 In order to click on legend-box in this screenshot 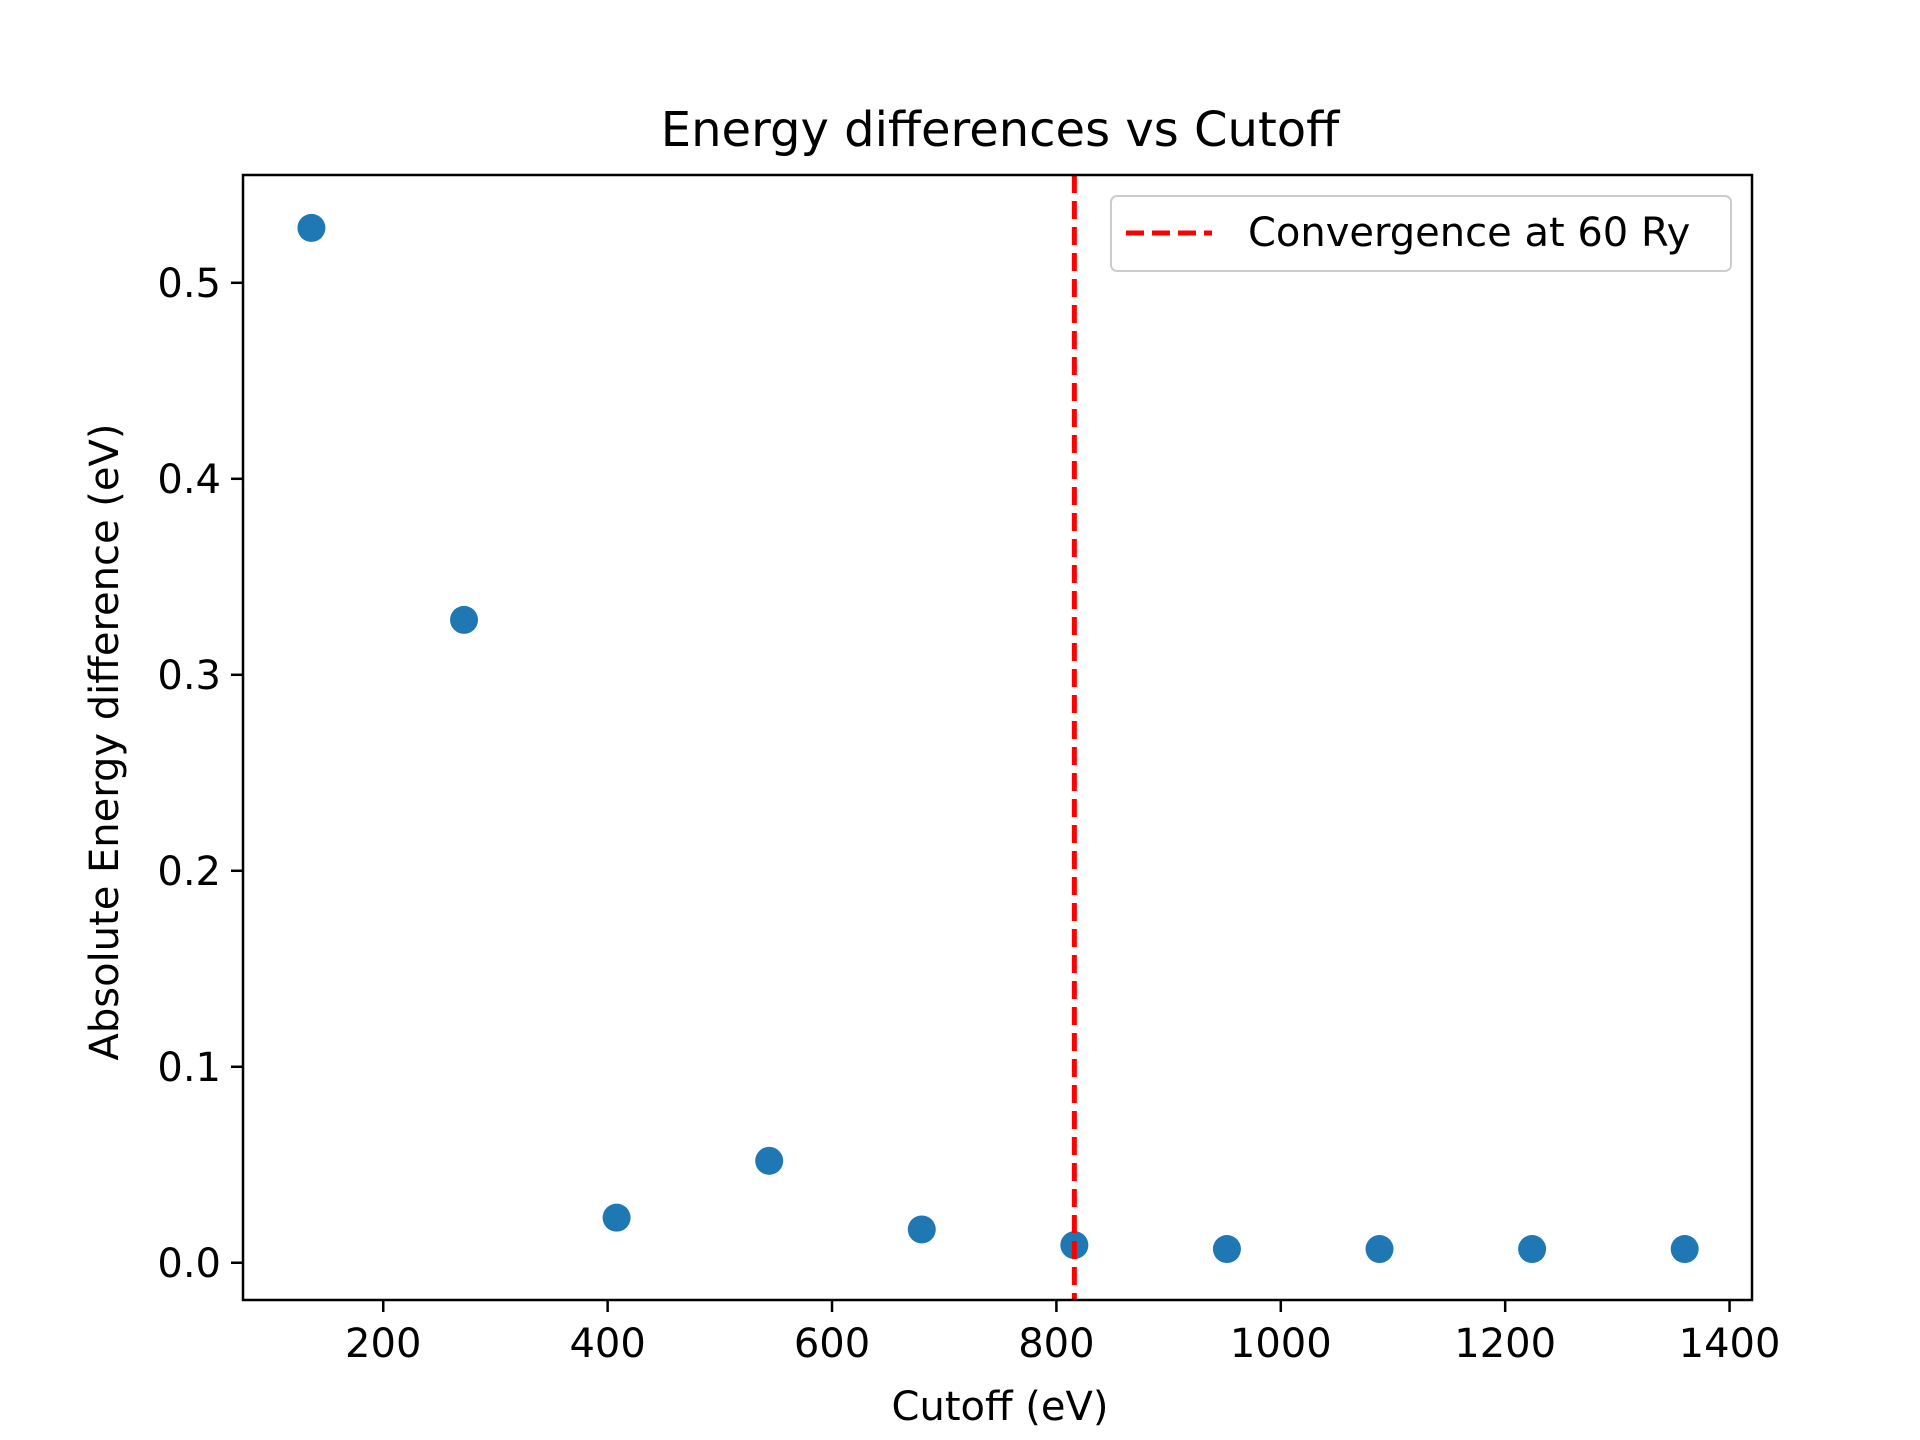, I will do `click(1421, 233)`.